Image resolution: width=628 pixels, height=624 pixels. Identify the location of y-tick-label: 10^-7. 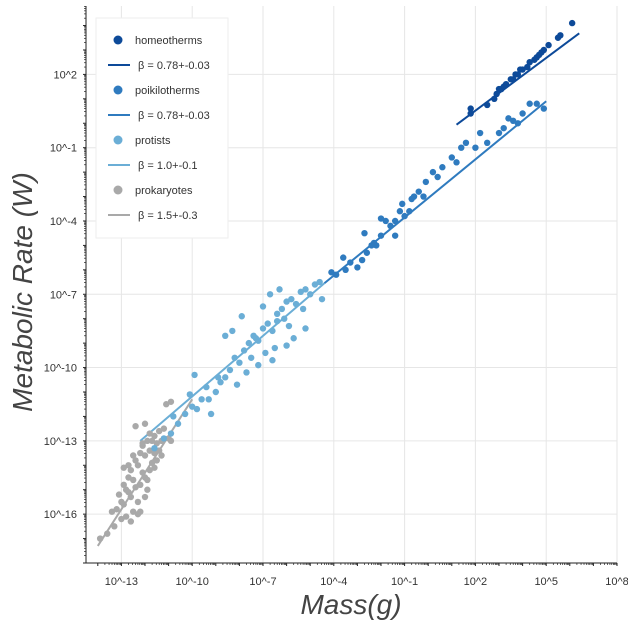
(63, 295).